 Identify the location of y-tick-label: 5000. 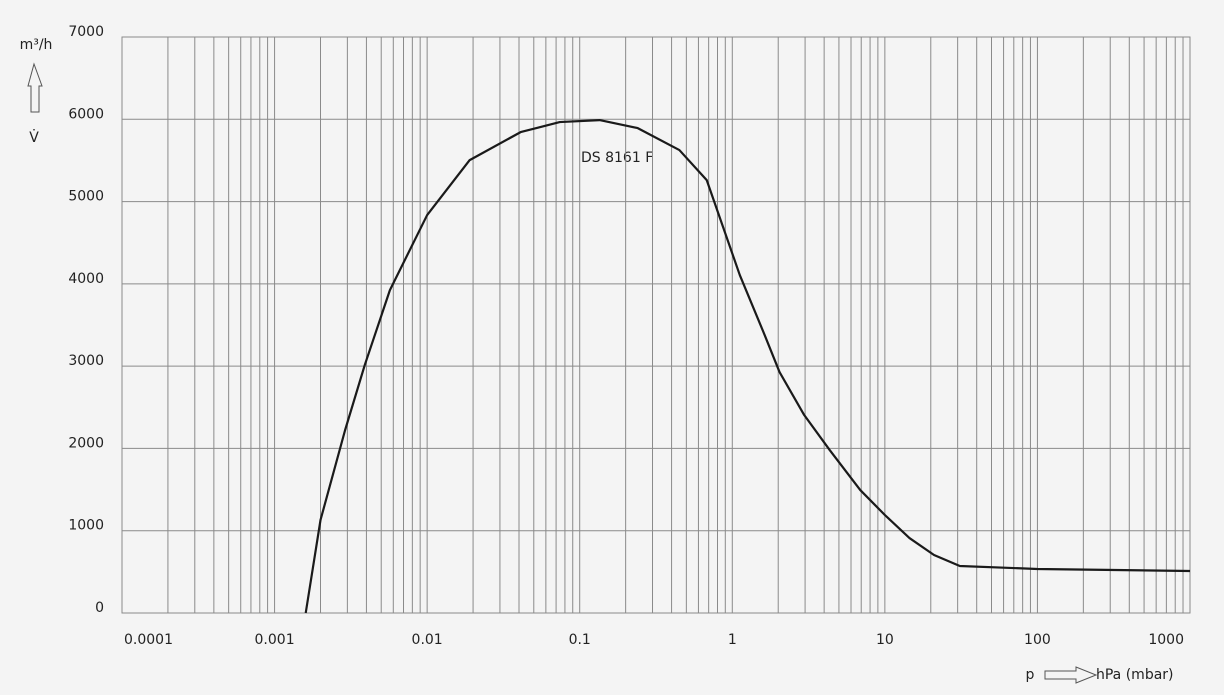
(86, 197).